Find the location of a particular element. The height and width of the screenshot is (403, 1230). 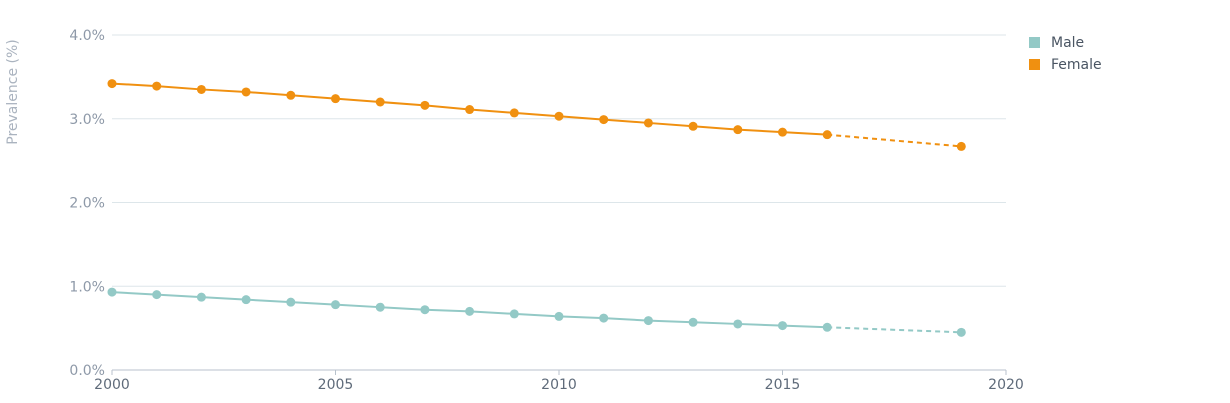

legend-label: Male is located at coordinates (1067, 43).